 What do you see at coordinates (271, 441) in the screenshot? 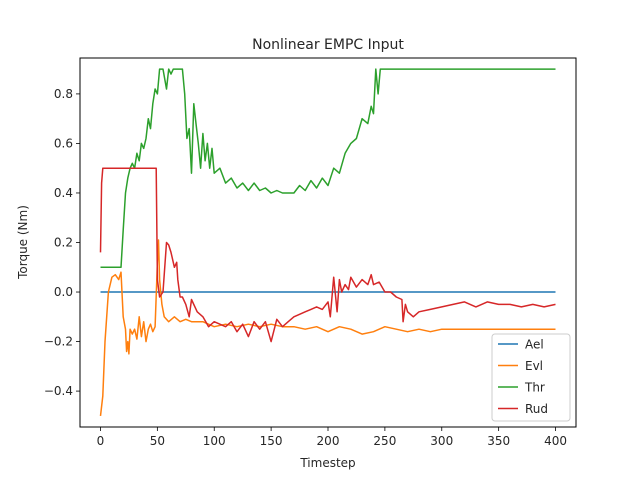
I see `x-tick-label: 150` at bounding box center [271, 441].